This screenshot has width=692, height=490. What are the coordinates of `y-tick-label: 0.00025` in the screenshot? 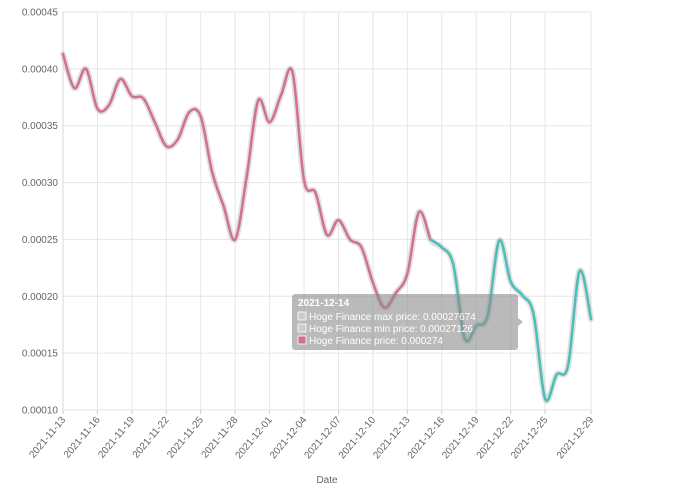 It's located at (40, 240).